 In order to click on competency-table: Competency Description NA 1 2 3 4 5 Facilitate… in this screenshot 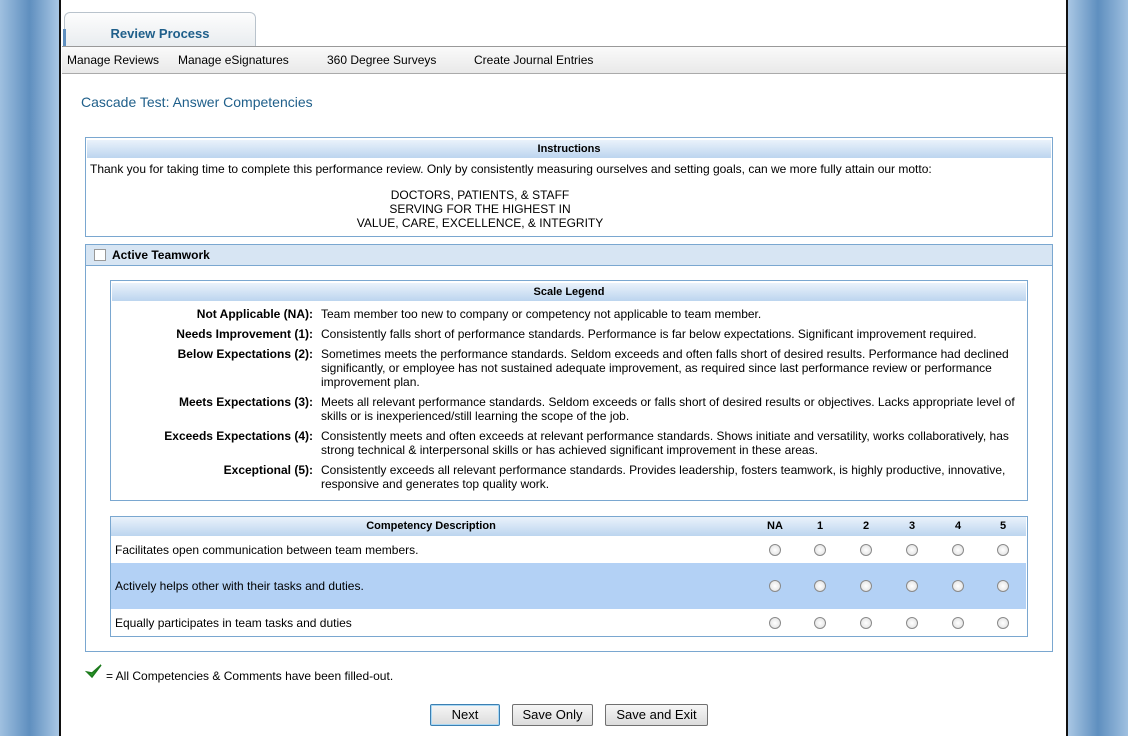, I will do `click(569, 576)`.